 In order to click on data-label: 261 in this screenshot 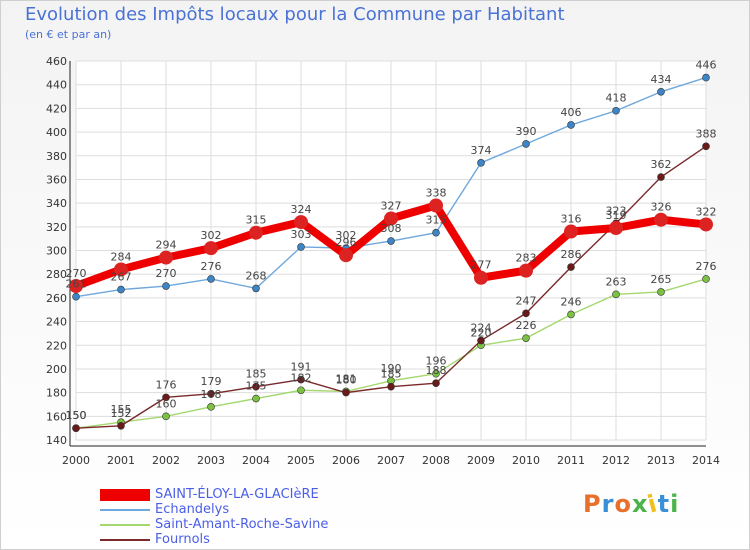, I will do `click(76, 284)`.